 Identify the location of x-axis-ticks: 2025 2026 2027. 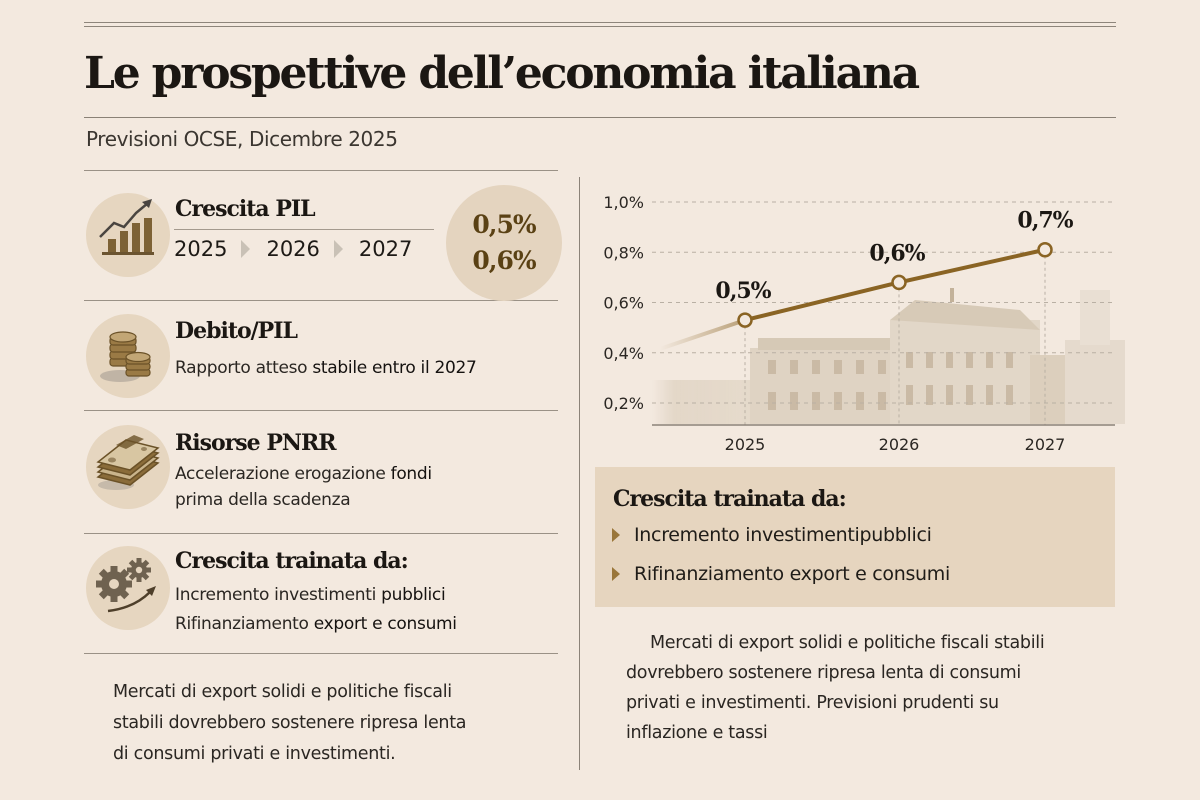
(895, 444).